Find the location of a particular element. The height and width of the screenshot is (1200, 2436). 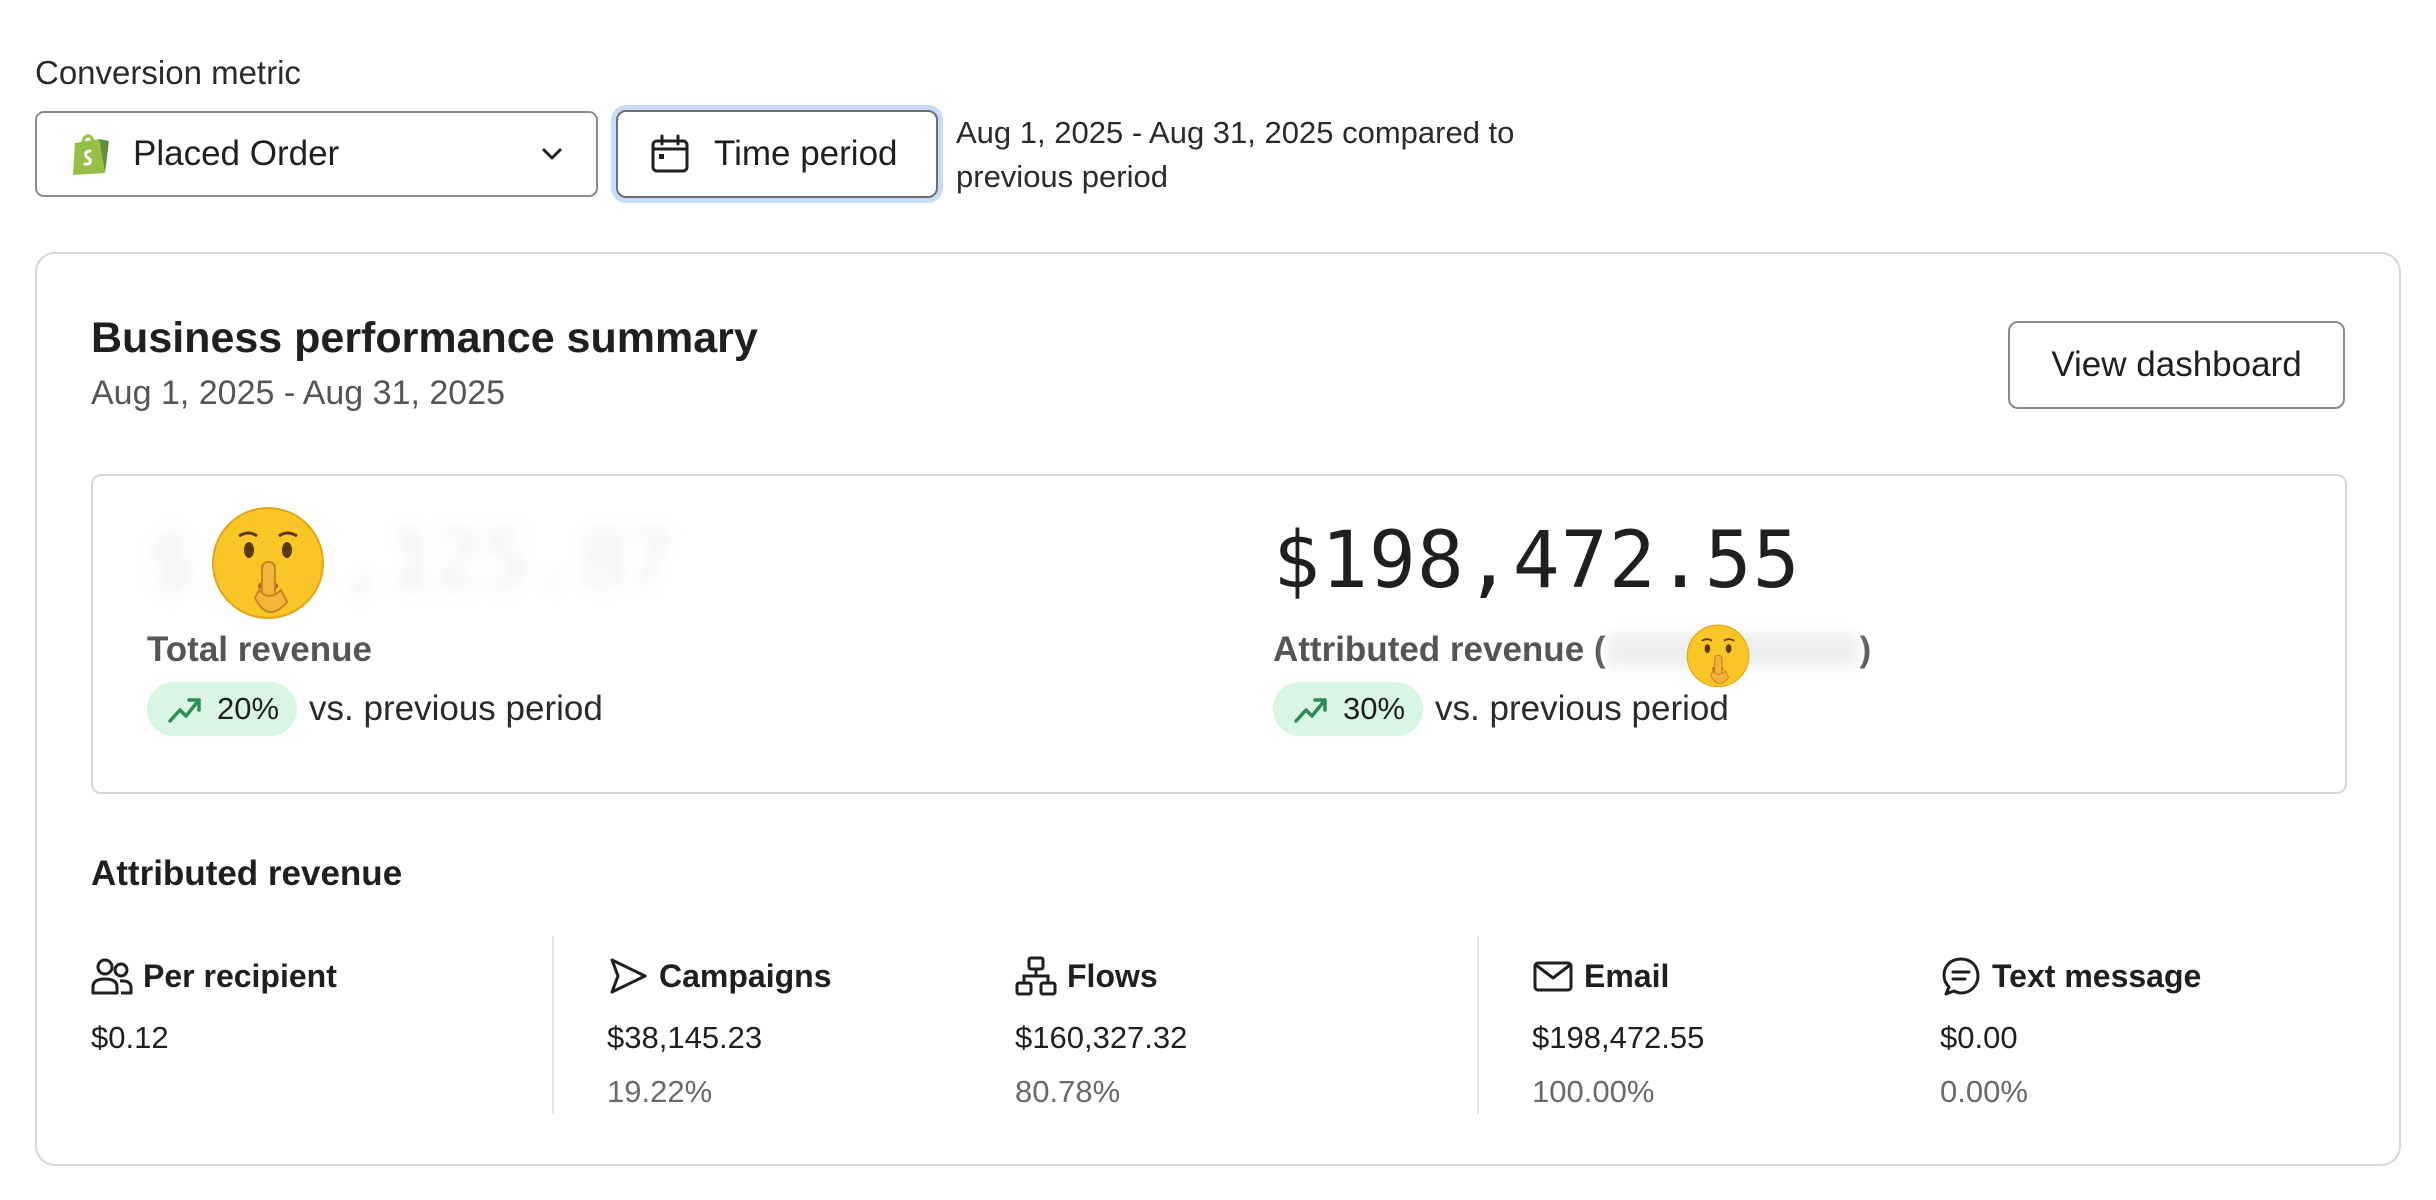

time-period-label: Time period is located at coordinates (806, 153).